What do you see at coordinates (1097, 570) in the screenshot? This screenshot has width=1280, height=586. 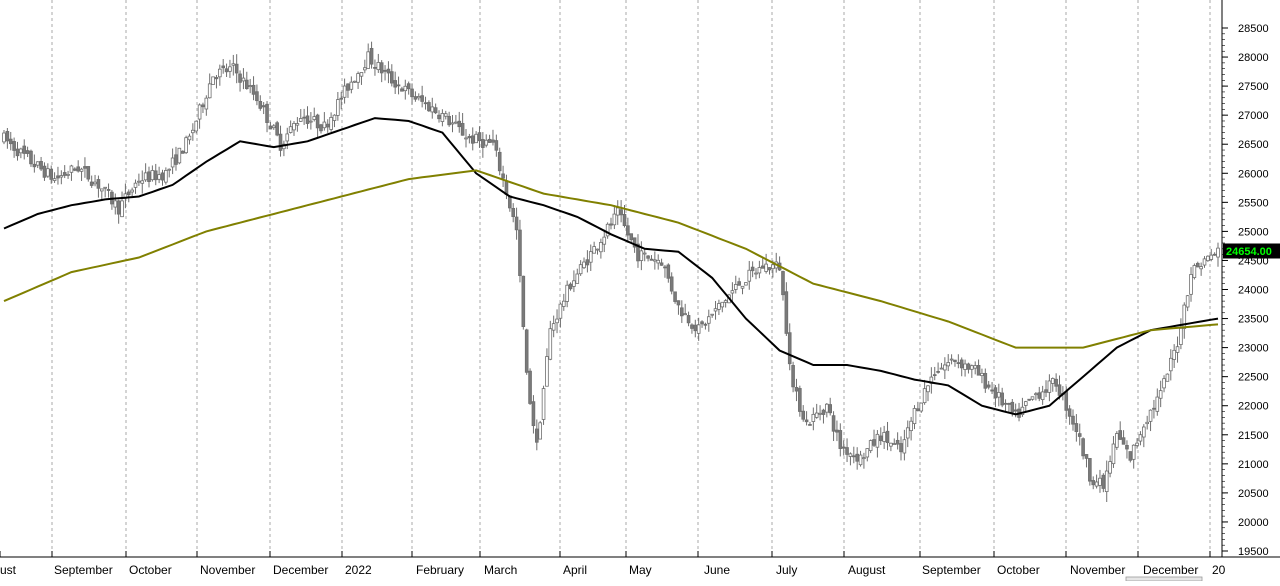 I see `x-tick-label: November` at bounding box center [1097, 570].